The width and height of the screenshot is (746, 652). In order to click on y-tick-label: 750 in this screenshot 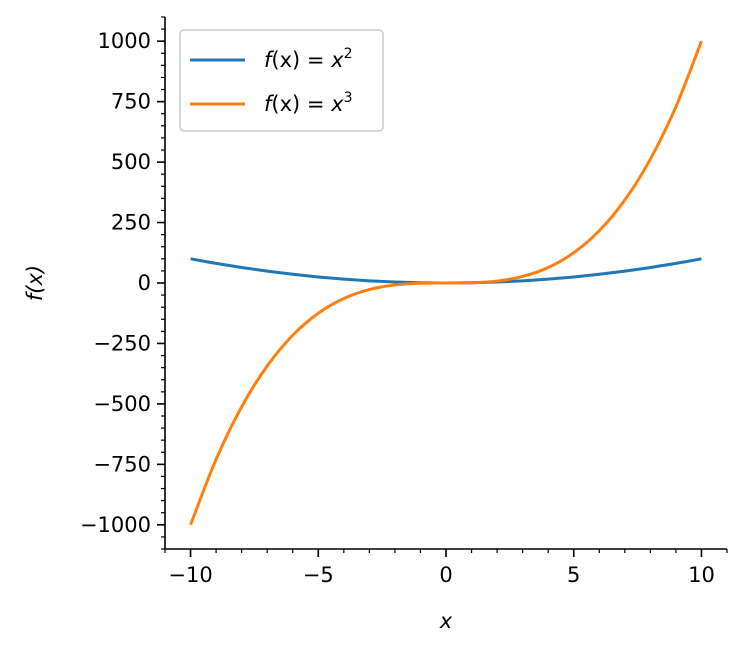, I will do `click(131, 102)`.